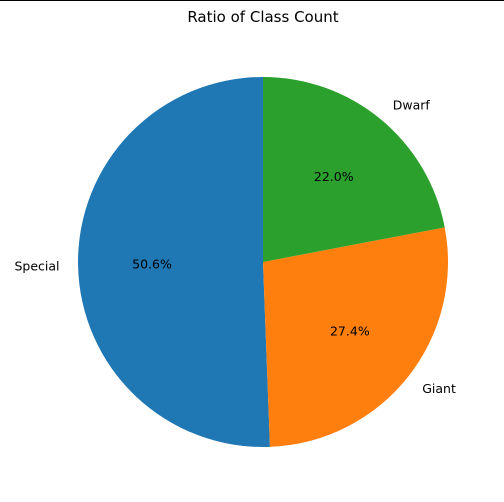 The width and height of the screenshot is (504, 502). Describe the element at coordinates (334, 176) in the screenshot. I see `pie-percent-label-dwarf: 22.0%` at that location.